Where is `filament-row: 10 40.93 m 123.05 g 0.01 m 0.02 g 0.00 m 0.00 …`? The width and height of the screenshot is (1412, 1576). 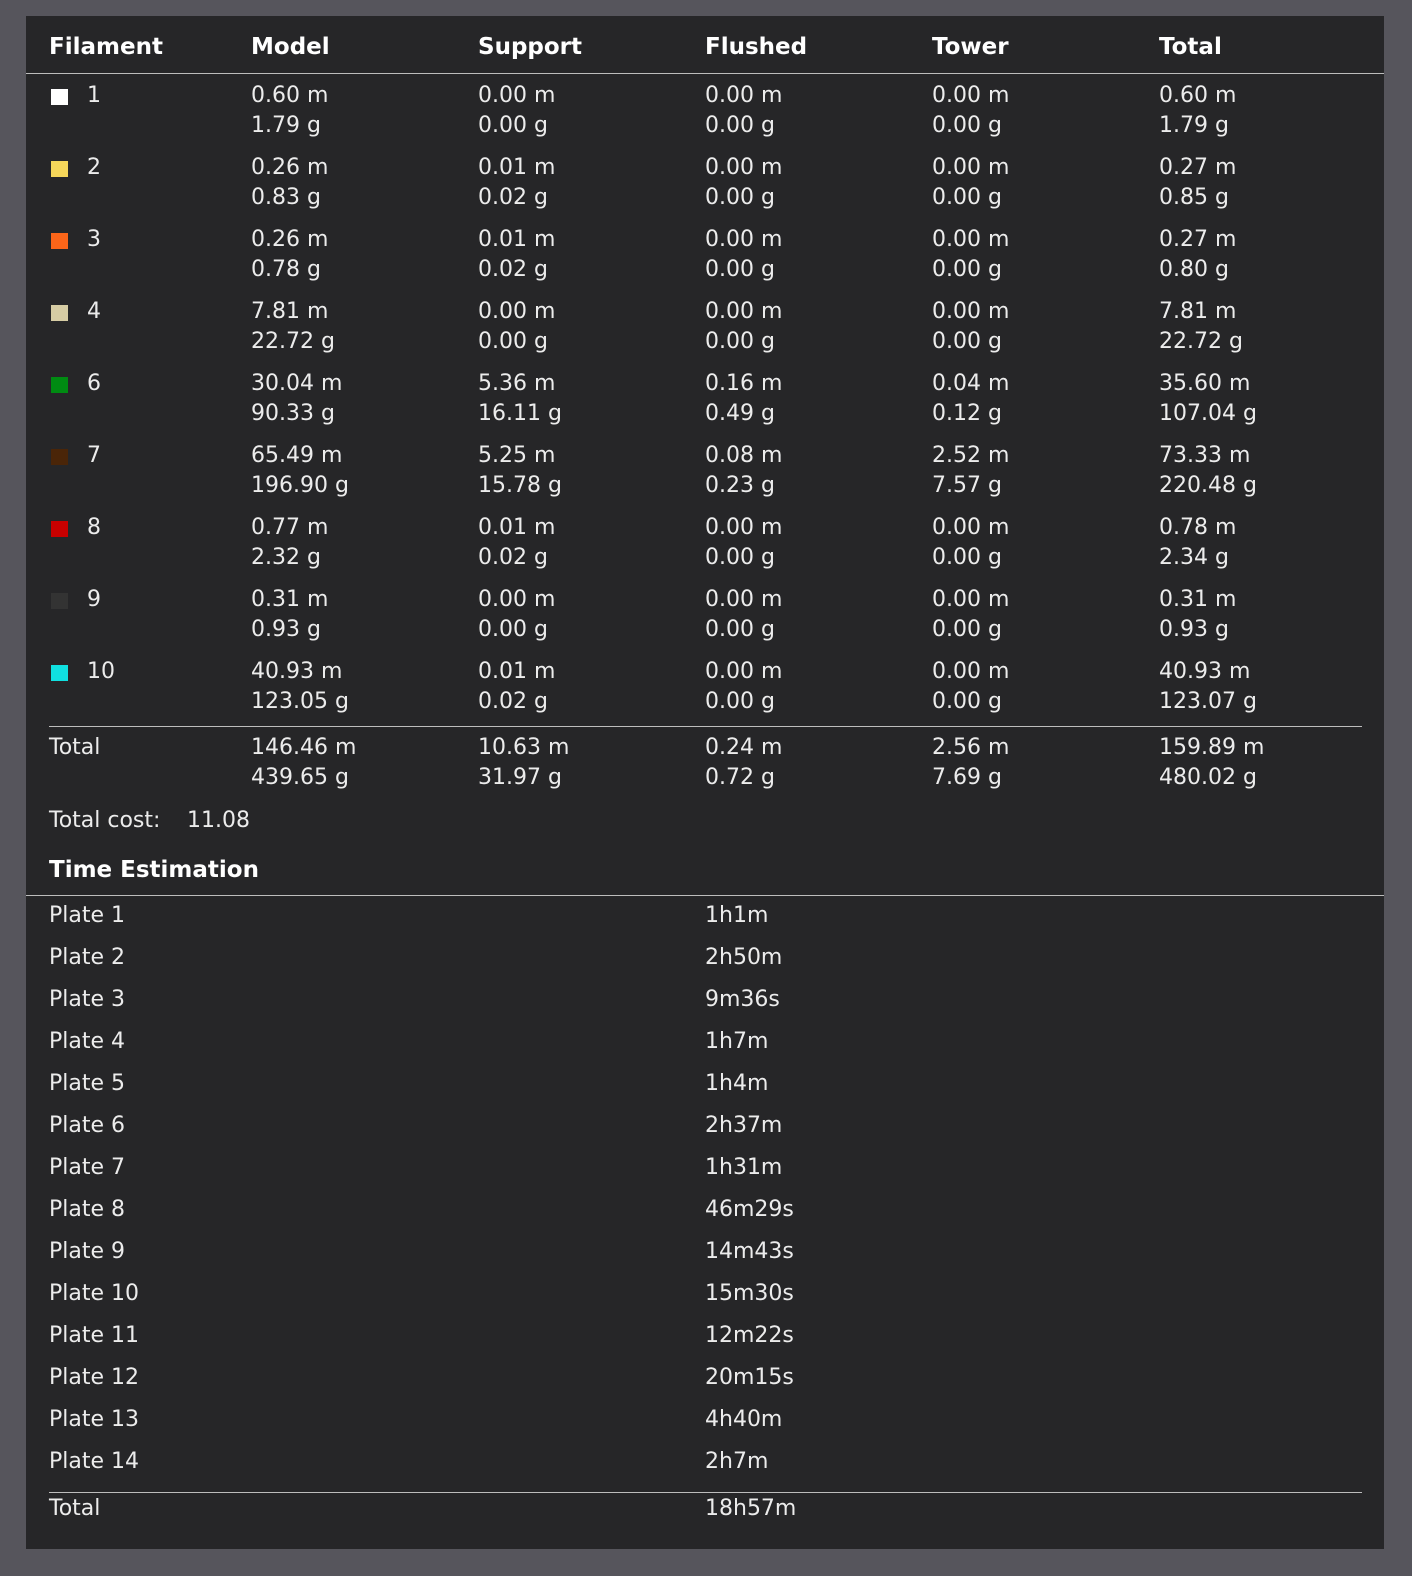
filament-row: 10 40.93 m 123.05 g 0.01 m 0.02 g 0.00 m 0.00 … is located at coordinates (705, 687).